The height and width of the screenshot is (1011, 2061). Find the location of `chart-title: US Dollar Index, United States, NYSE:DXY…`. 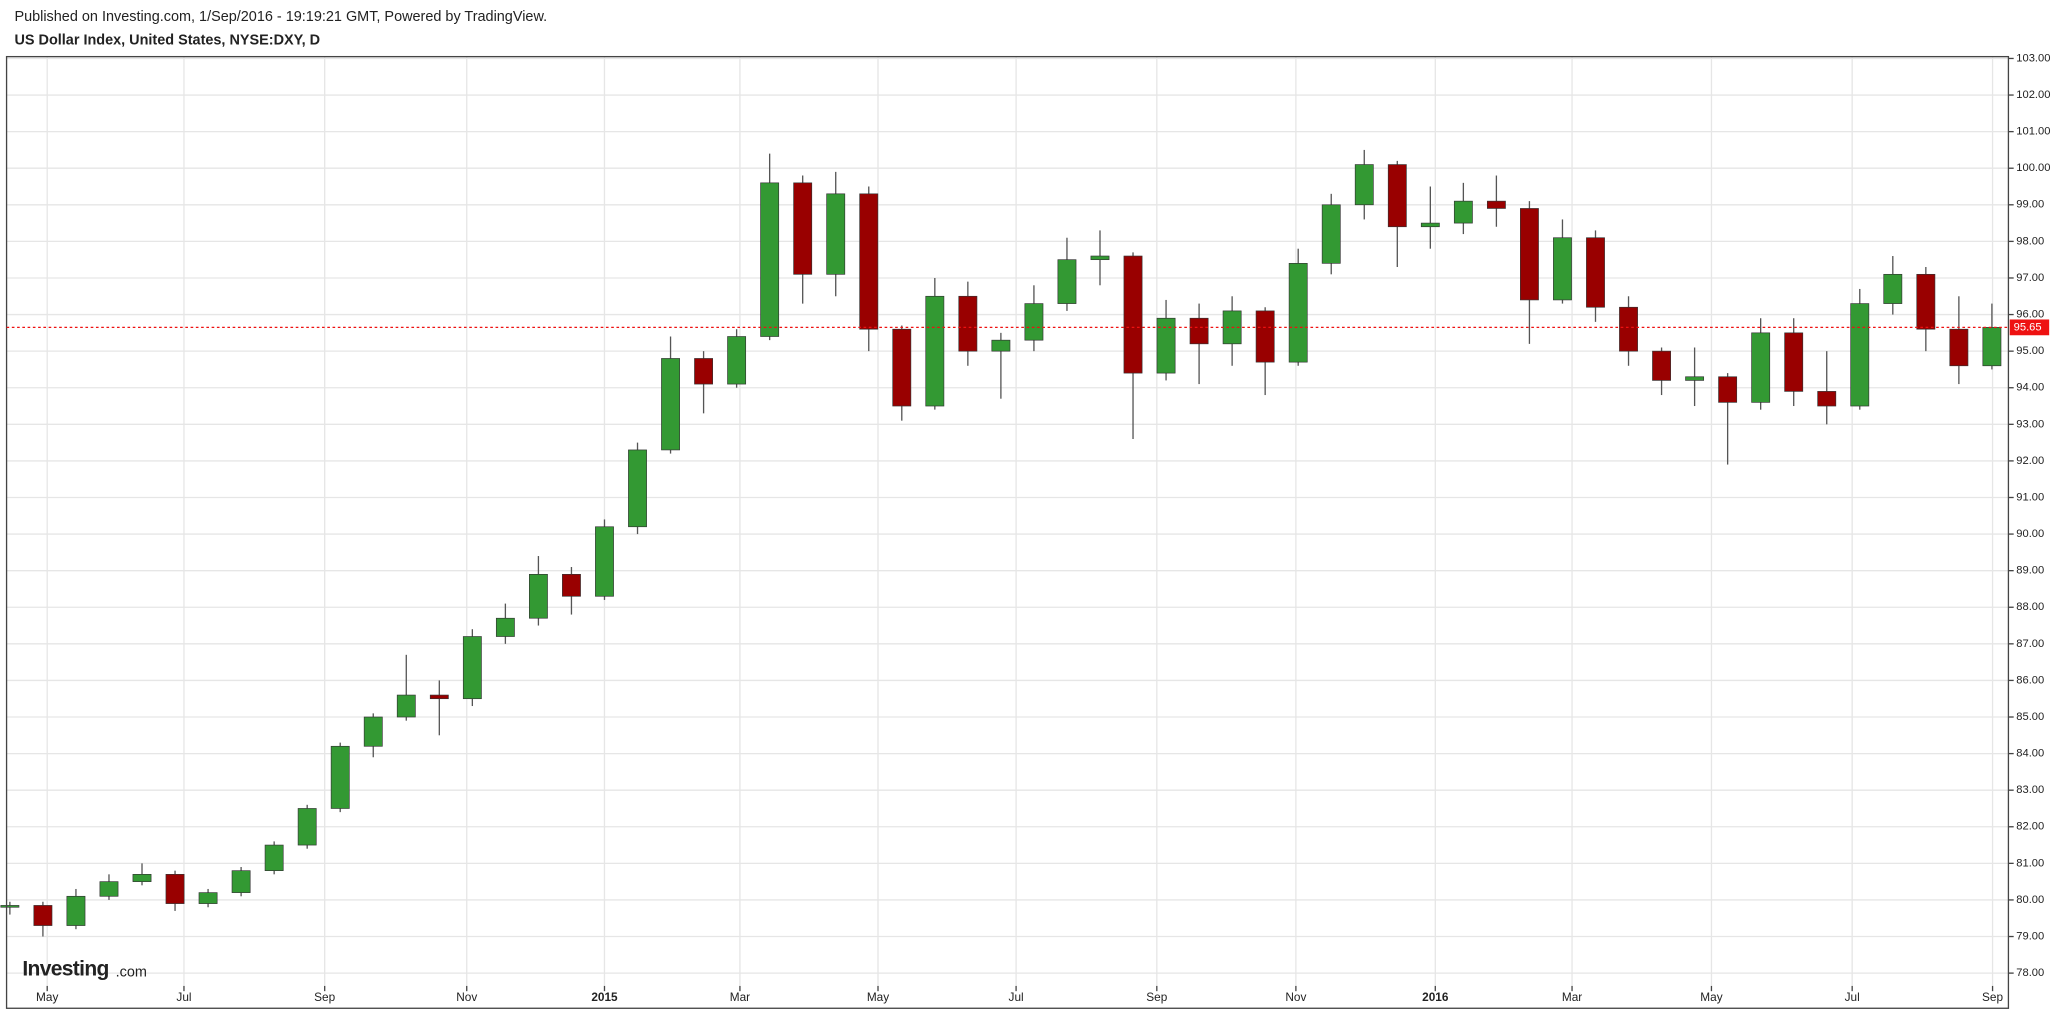

chart-title: US Dollar Index, United States, NYSE:DXY… is located at coordinates (167, 41).